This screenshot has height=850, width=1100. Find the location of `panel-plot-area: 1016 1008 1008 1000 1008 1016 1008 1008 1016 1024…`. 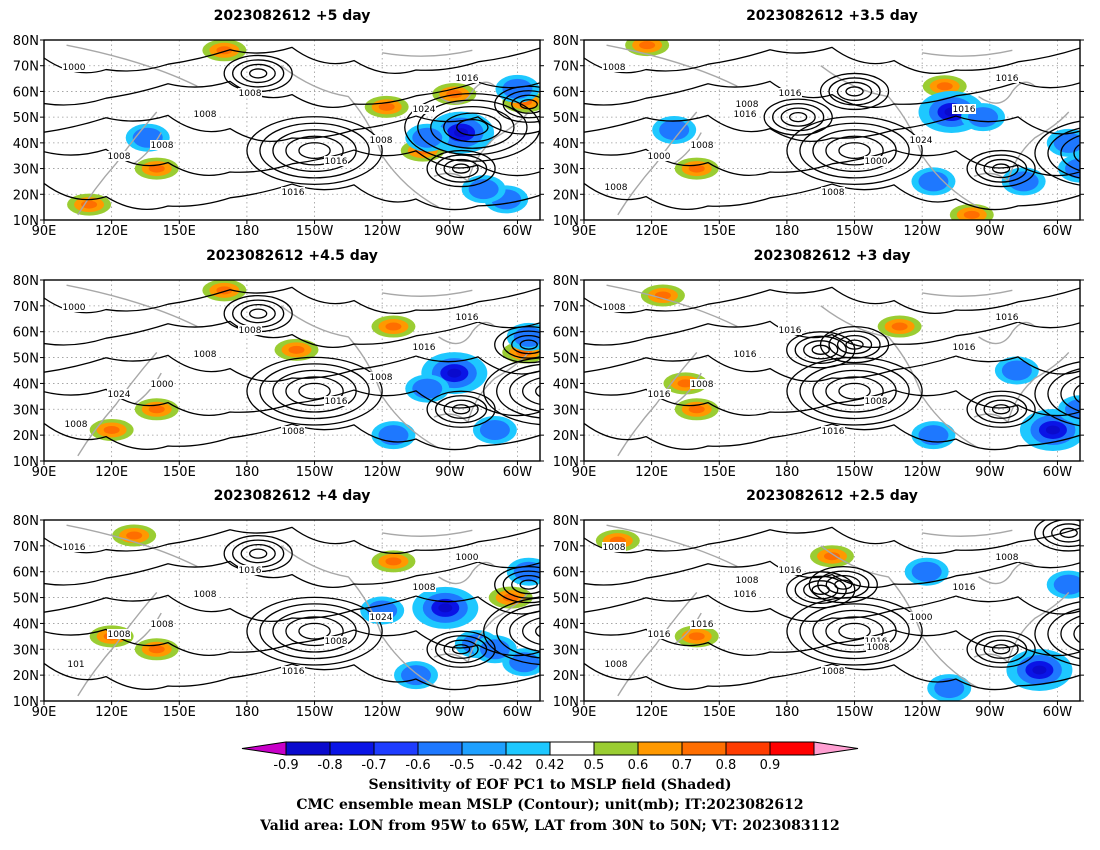

panel-plot-area: 1016 1008 1008 1000 1008 1016 1008 1008 1016 1024… is located at coordinates (292, 610).